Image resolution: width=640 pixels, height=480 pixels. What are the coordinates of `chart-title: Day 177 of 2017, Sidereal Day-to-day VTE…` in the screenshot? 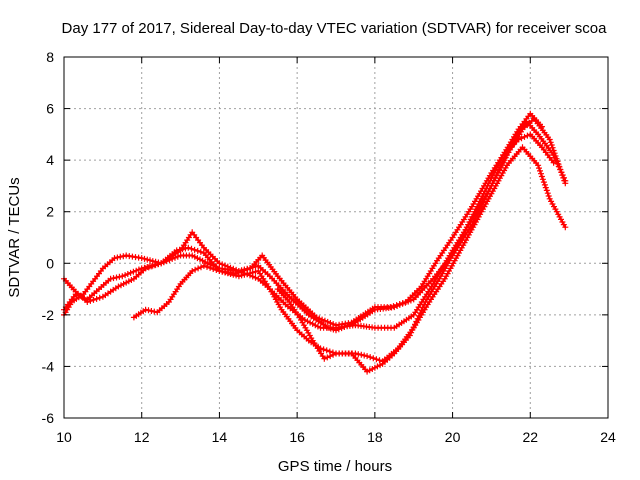 It's located at (335, 28).